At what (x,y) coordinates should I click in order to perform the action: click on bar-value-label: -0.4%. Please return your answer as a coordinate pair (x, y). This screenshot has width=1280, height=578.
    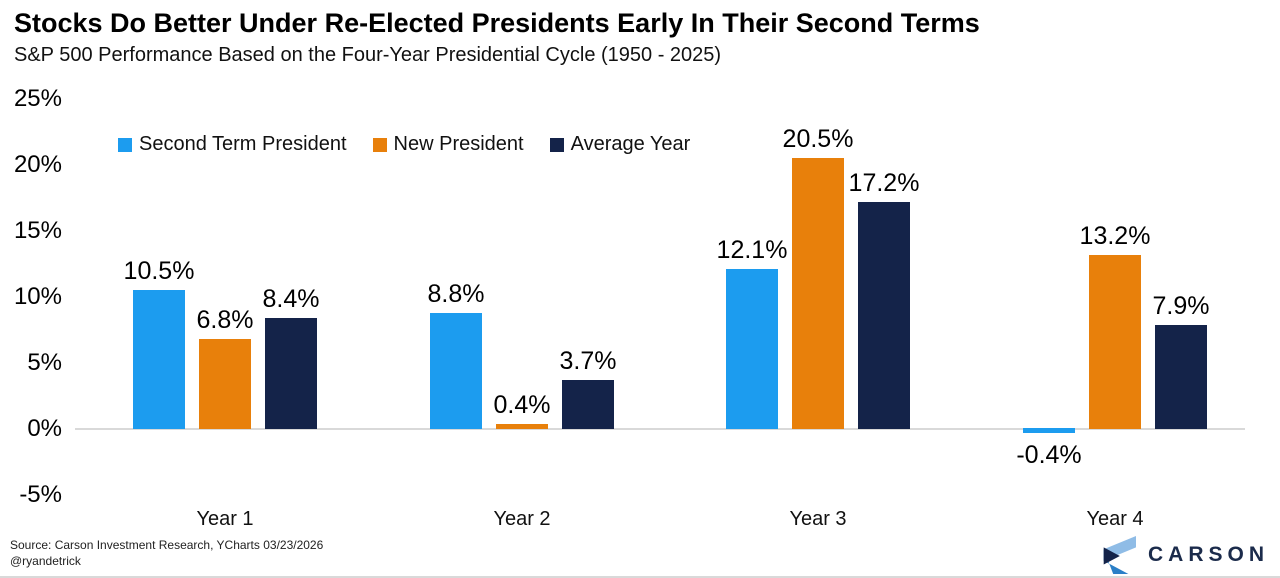
    Looking at the image, I should click on (1049, 455).